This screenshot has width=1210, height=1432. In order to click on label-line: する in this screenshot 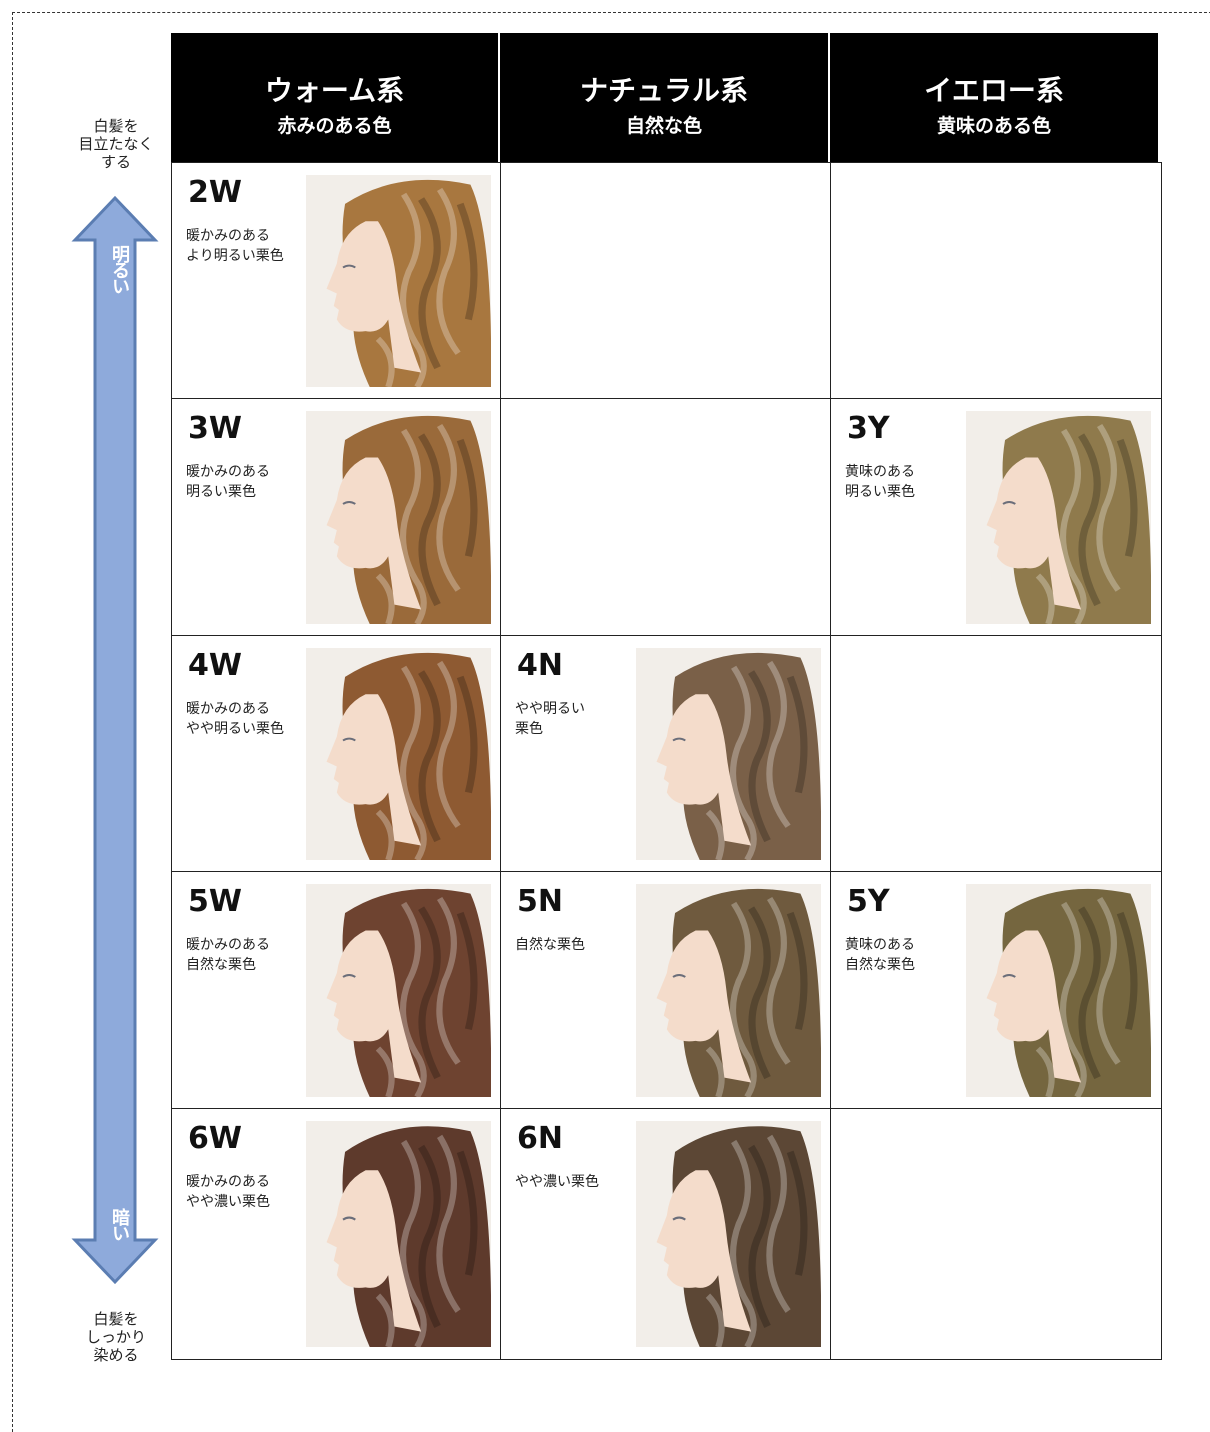, I will do `click(115, 162)`.